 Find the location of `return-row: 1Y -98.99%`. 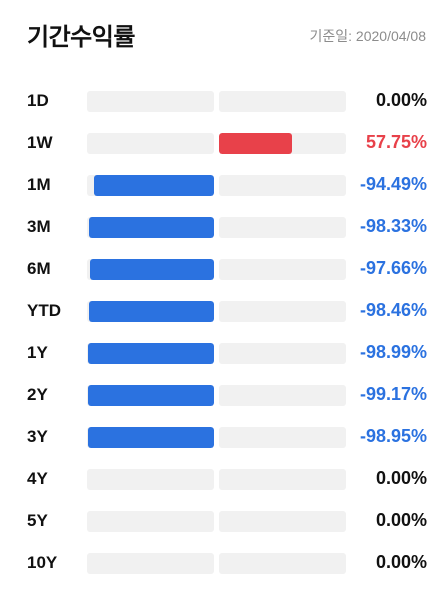

return-row: 1Y -98.99% is located at coordinates (223, 353).